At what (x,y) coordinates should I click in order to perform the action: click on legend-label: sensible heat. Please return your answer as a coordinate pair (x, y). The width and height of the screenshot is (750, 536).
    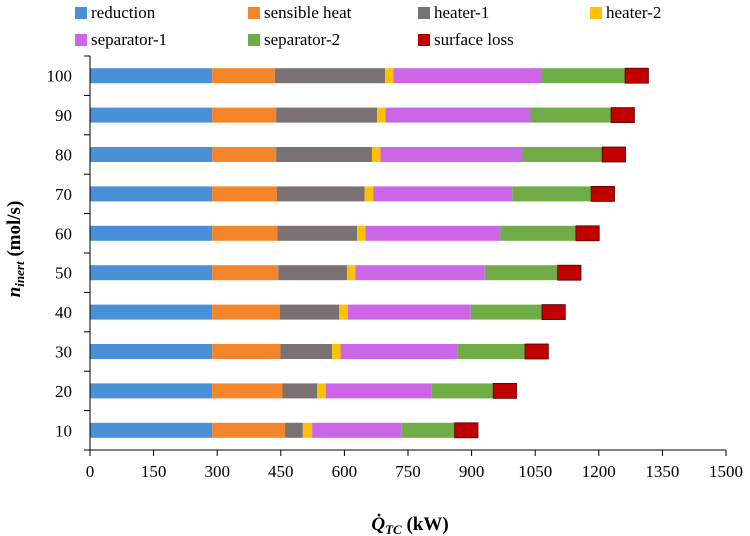
    Looking at the image, I should click on (308, 12).